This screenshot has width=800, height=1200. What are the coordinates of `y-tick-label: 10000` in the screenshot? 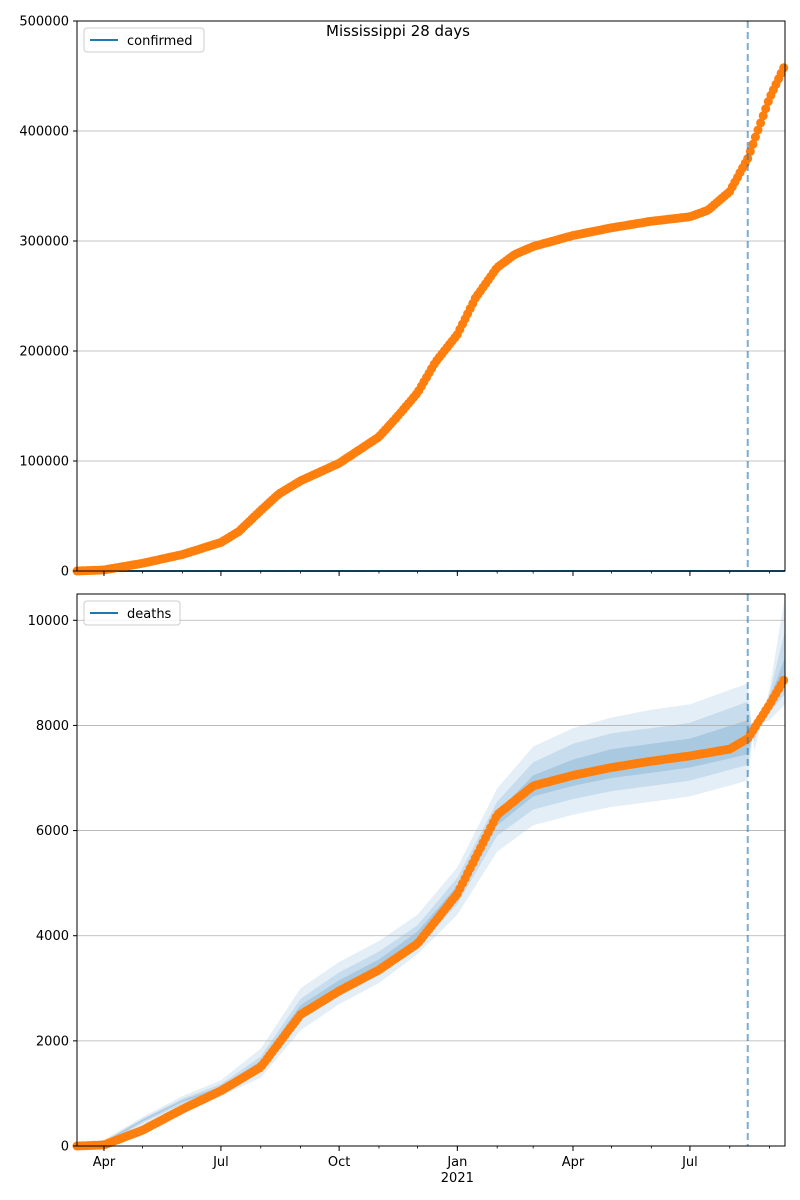 It's located at (48, 621).